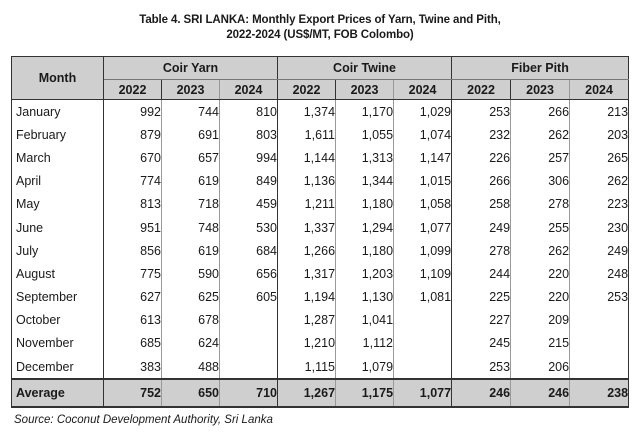  Describe the element at coordinates (422, 251) in the screenshot. I see `price-cell: 1,099` at that location.